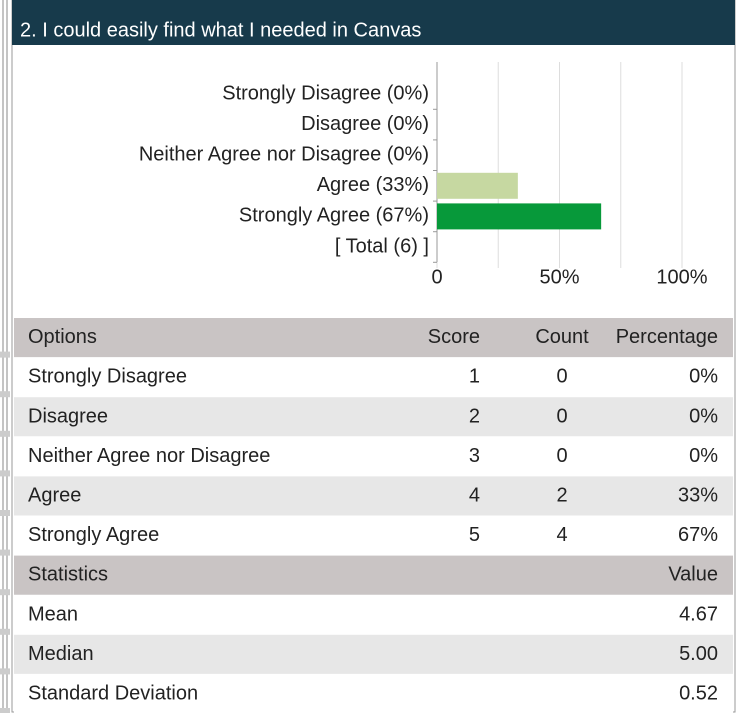 This screenshot has height=713, width=741. I want to click on category-label: Strongly Disagree (0%), so click(325, 93).